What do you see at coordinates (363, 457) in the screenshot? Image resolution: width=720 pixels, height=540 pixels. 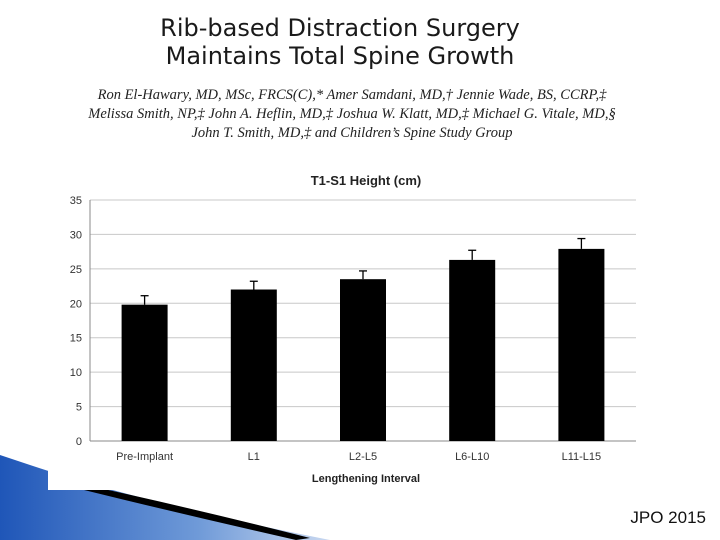 I see `x-tick-label: L2-L5` at bounding box center [363, 457].